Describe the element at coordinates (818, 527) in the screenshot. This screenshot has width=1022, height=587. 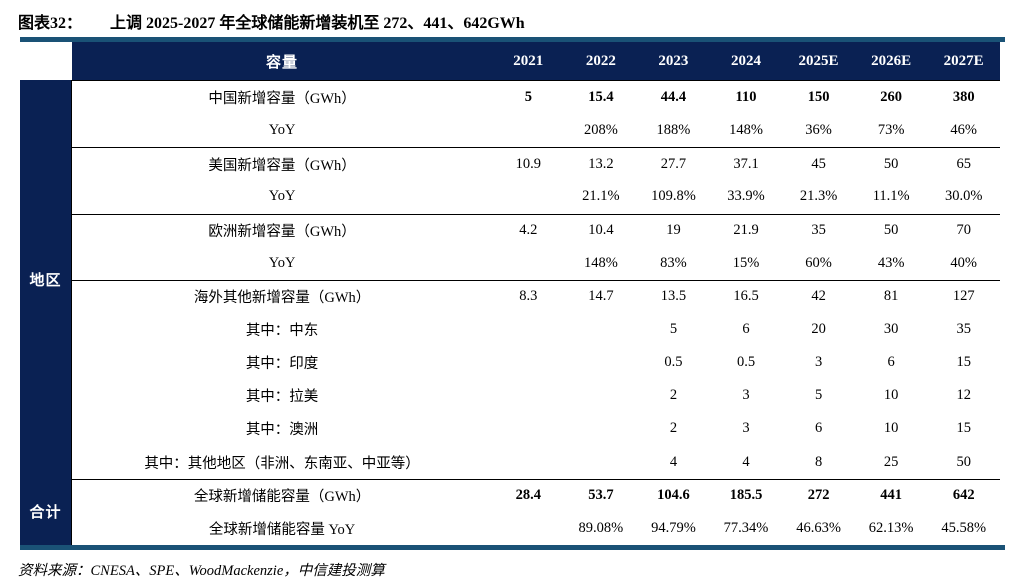
I see `value-cell: 46.63%` at that location.